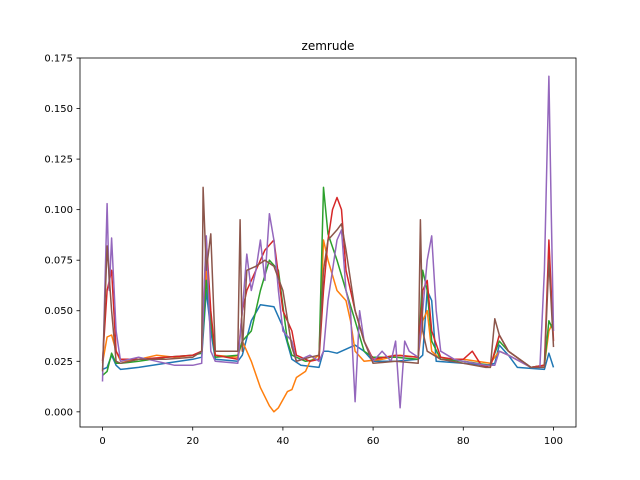 This screenshot has height=480, width=640. Describe the element at coordinates (58, 109) in the screenshot. I see `y-tick-label: 0.150` at that location.